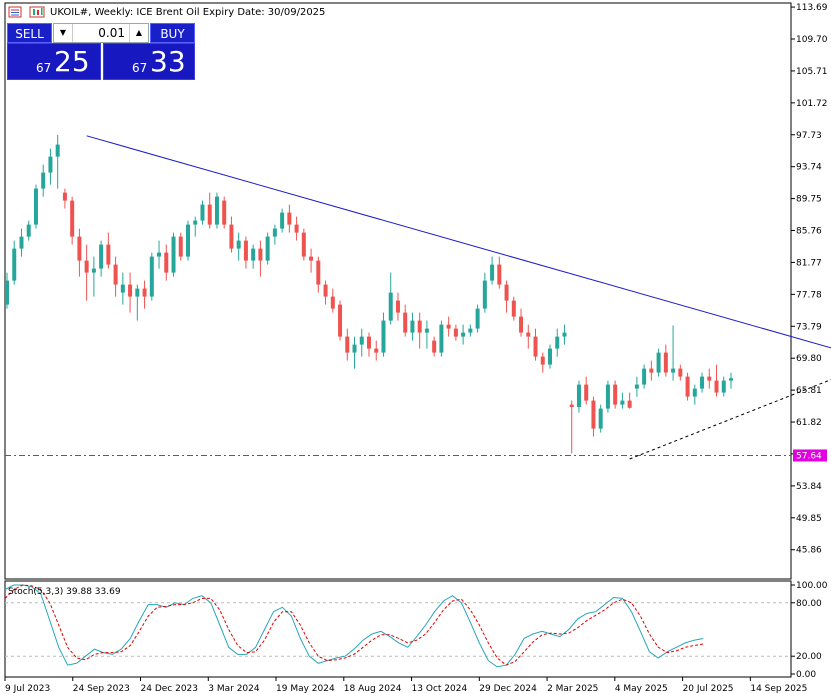 The image size is (831, 693). What do you see at coordinates (15, 12) in the screenshot?
I see `chart-menu-icon` at bounding box center [15, 12].